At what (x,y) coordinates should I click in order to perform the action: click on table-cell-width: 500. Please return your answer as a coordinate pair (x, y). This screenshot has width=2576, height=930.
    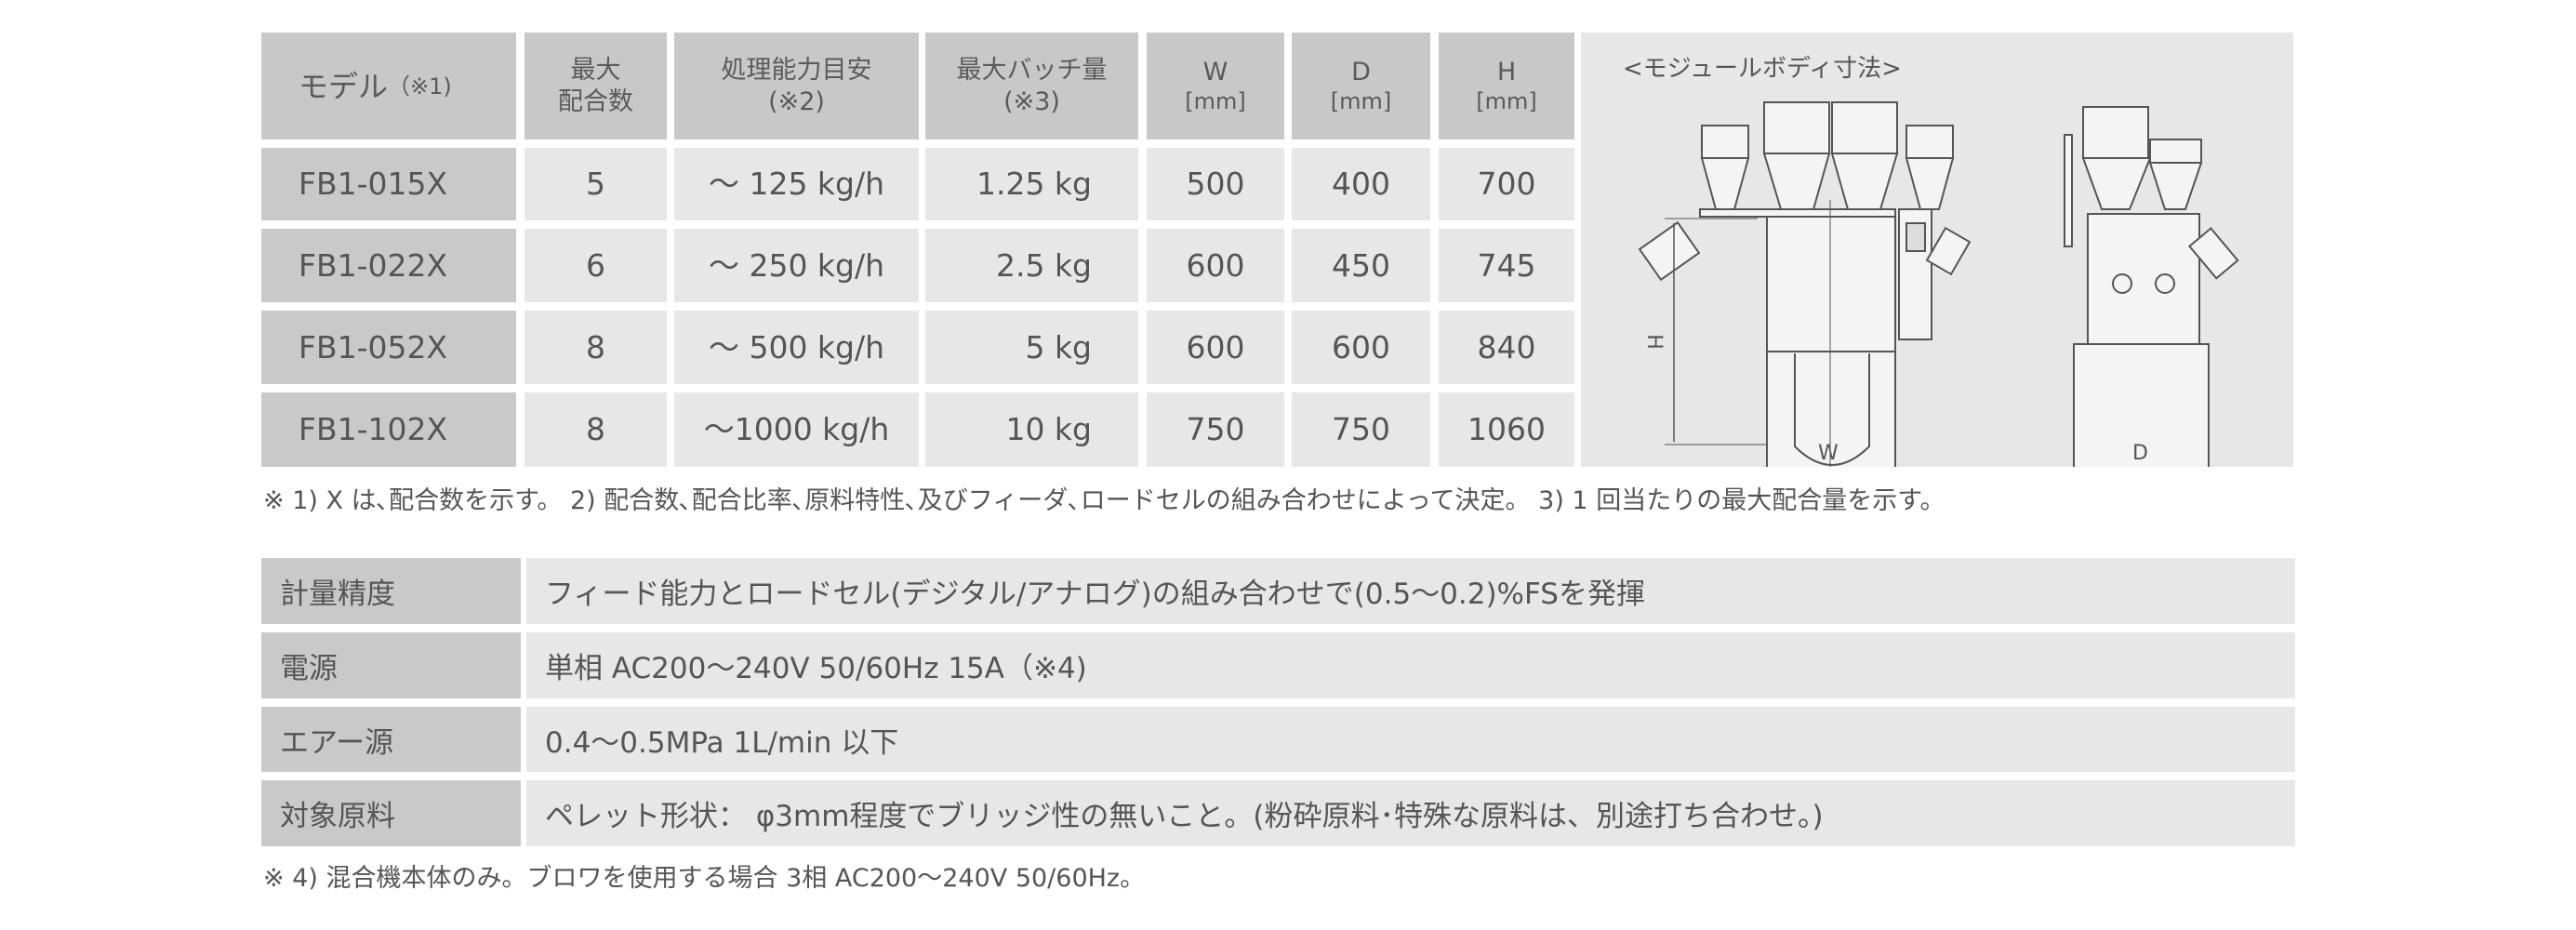
    Looking at the image, I should click on (1215, 184).